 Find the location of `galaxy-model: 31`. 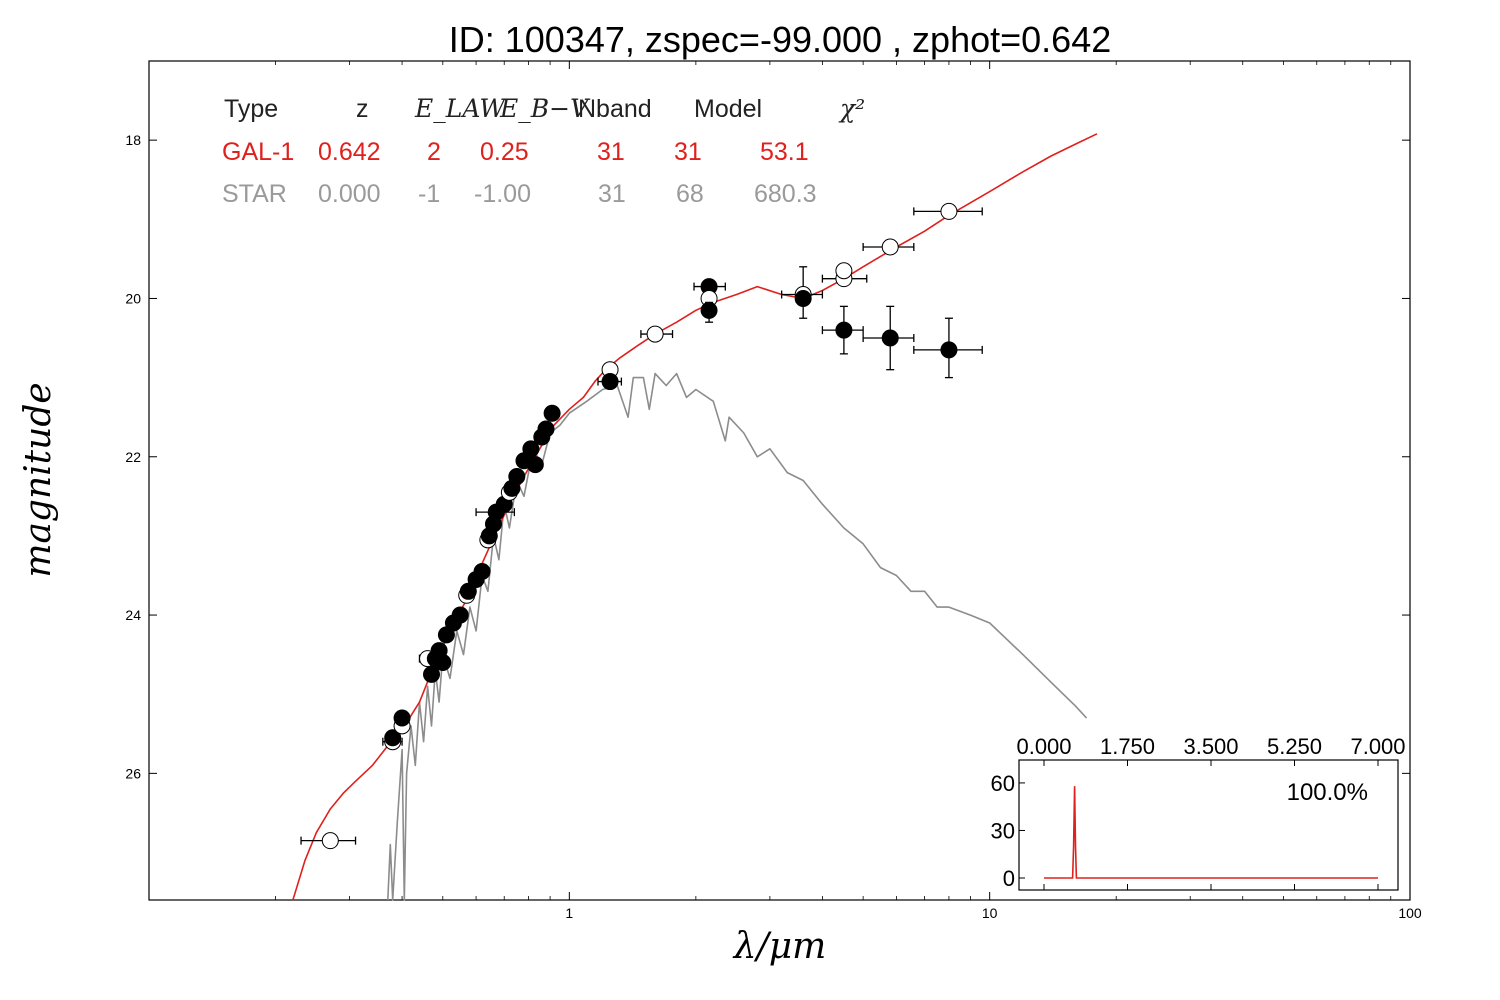

galaxy-model: 31 is located at coordinates (688, 152).